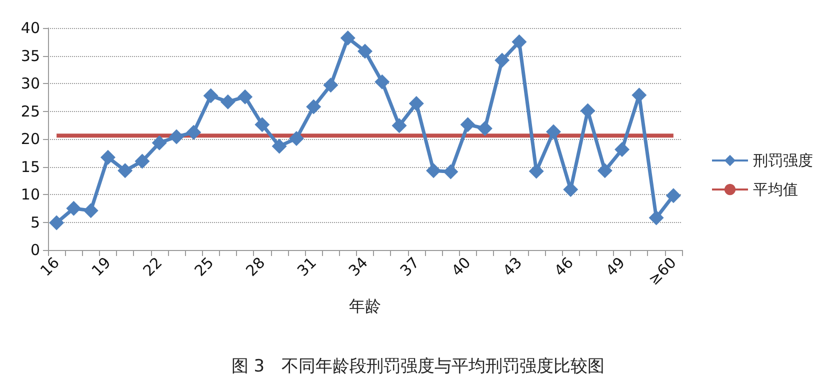 This screenshot has height=392, width=836. Describe the element at coordinates (30, 55) in the screenshot. I see `y-tick-label: 35` at that location.